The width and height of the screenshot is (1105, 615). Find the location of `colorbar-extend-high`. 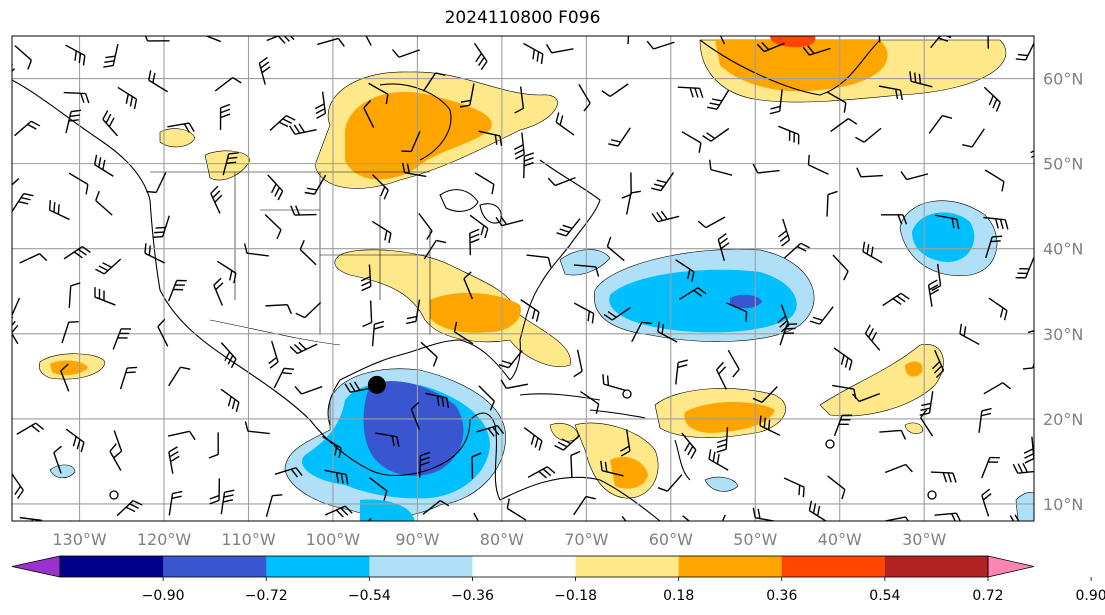

colorbar-extend-high is located at coordinates (1011, 566).